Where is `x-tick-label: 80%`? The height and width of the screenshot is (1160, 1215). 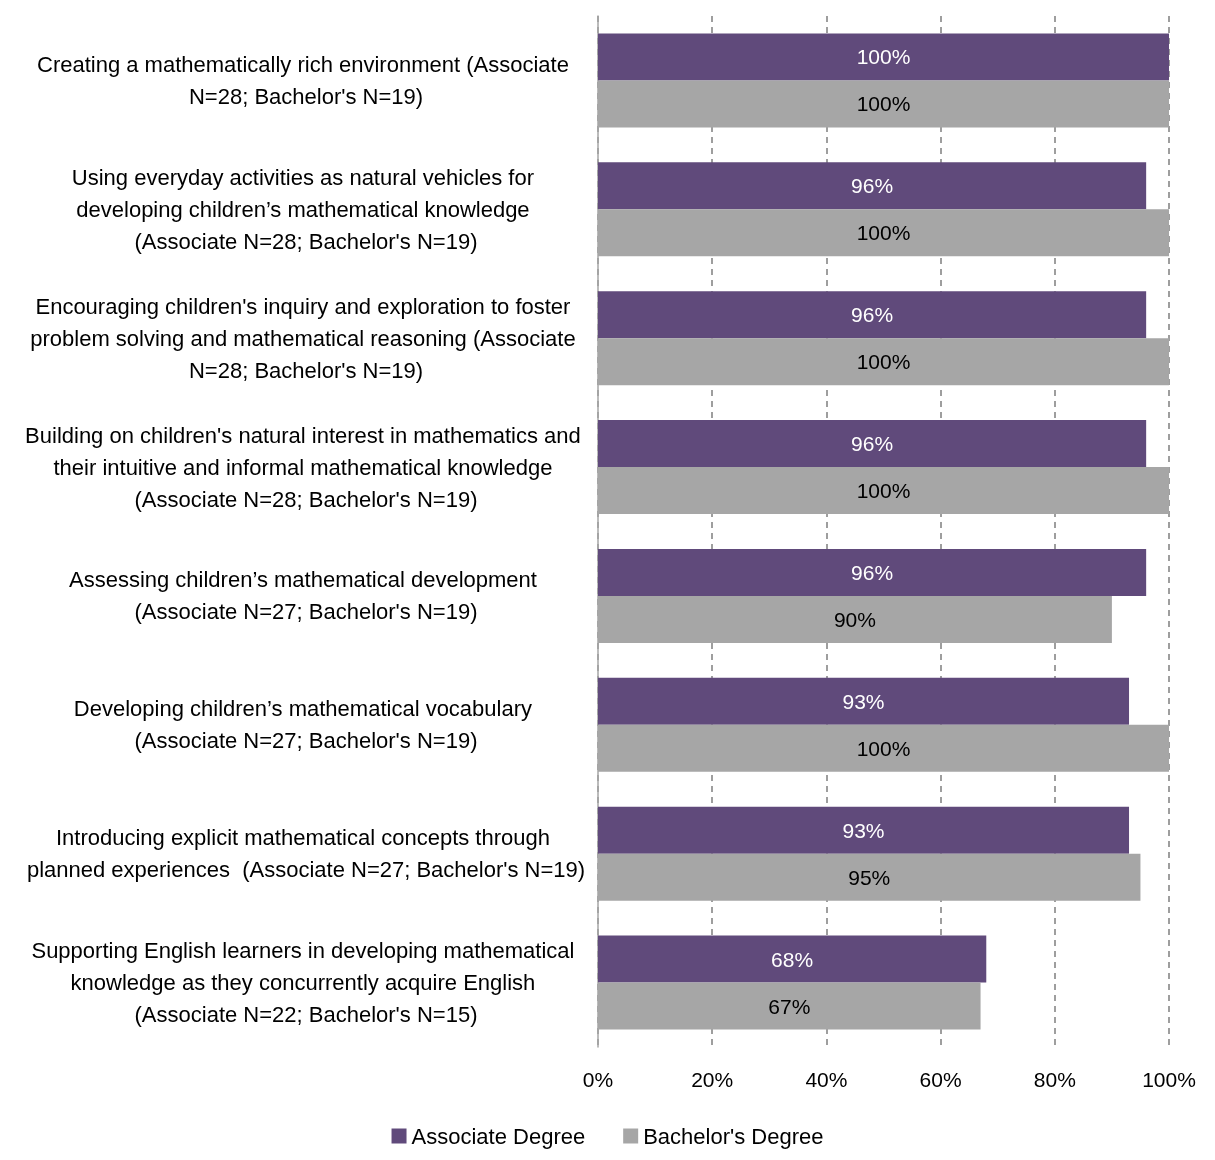 x-tick-label: 80% is located at coordinates (1054, 1079).